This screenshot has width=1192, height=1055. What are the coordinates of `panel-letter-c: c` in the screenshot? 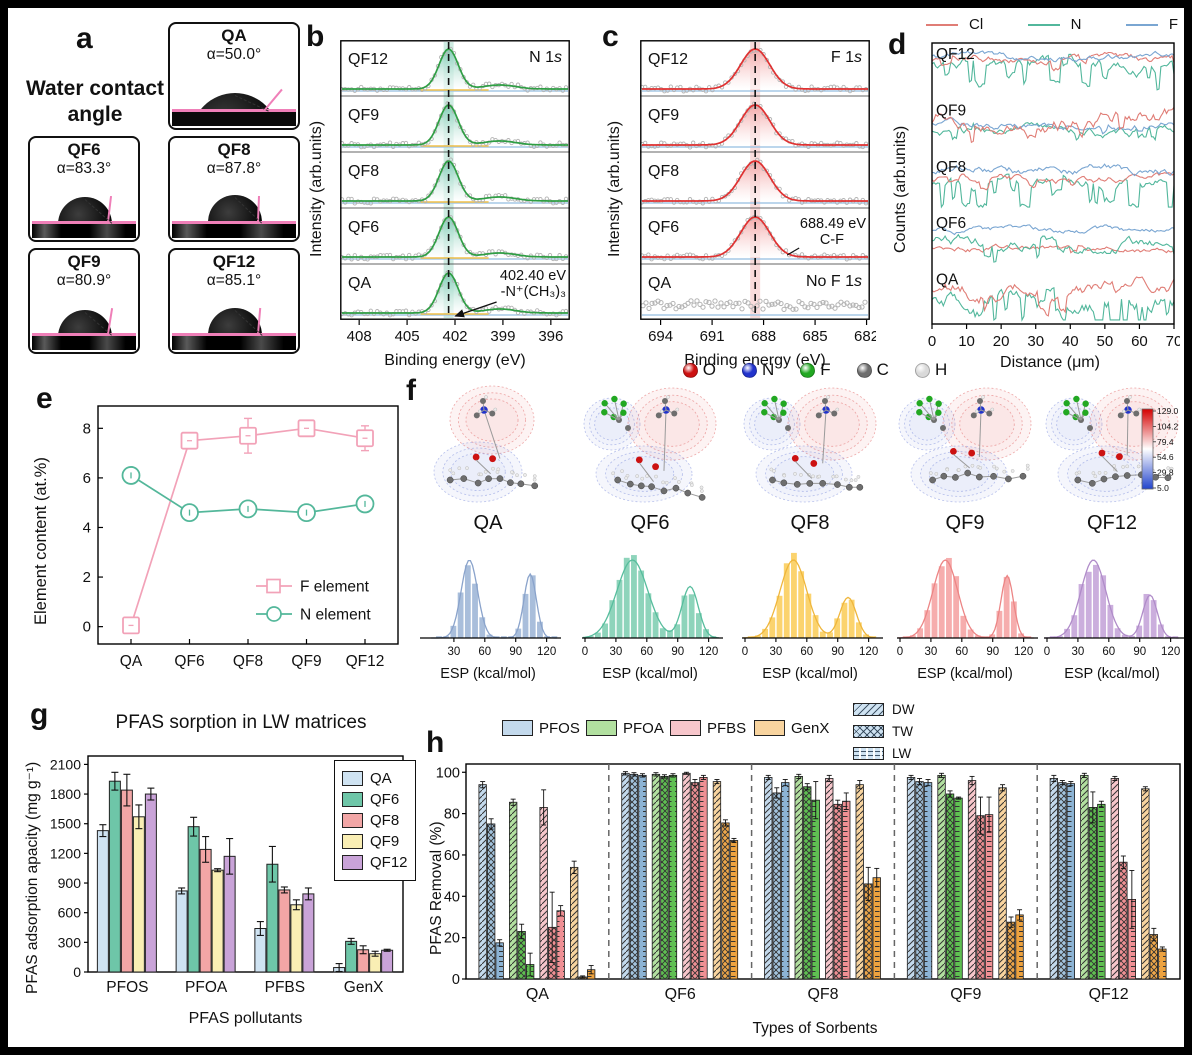 It's located at (610, 36).